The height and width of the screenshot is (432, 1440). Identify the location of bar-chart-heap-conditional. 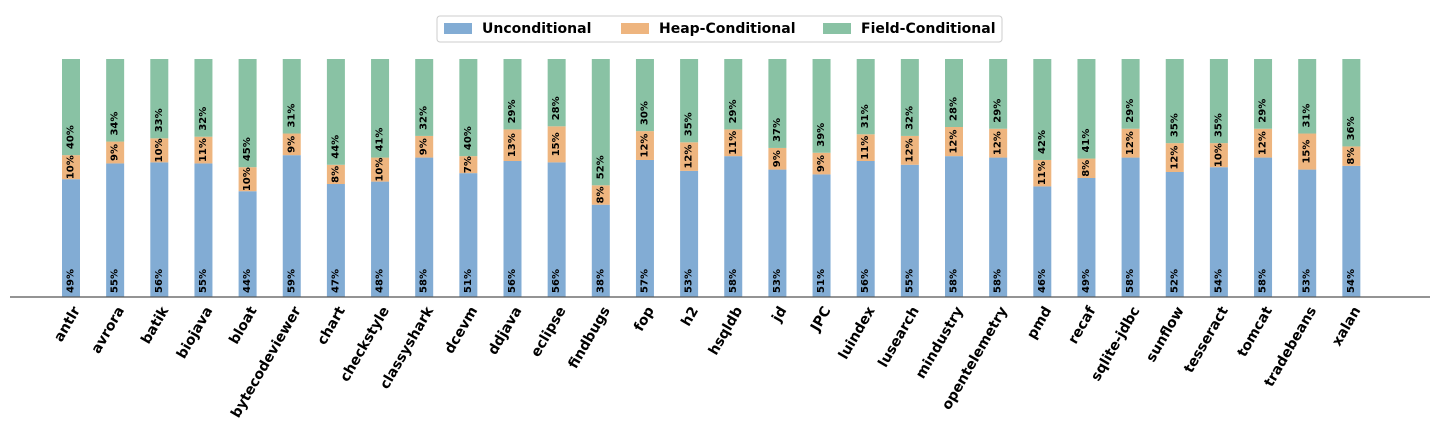
(335, 174).